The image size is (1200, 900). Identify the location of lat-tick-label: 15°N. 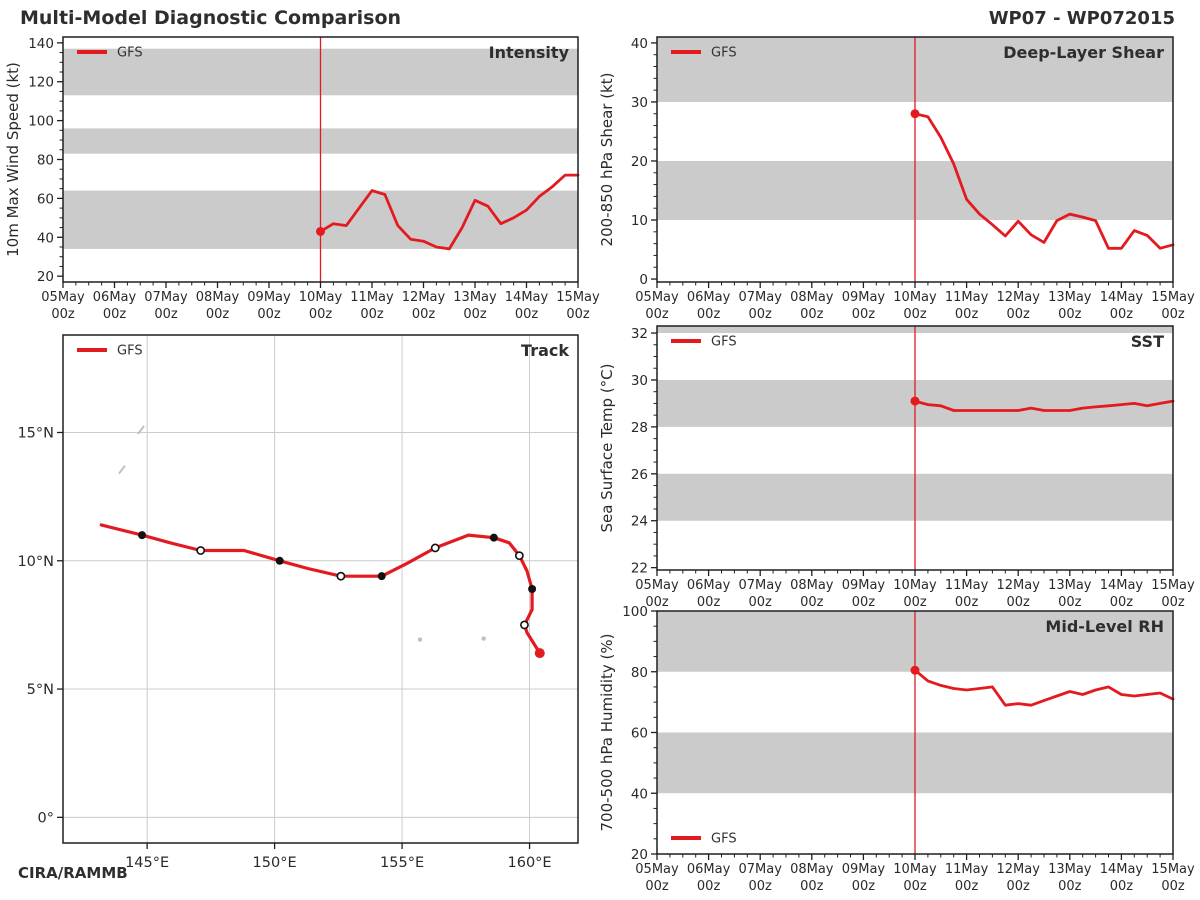
(35, 433).